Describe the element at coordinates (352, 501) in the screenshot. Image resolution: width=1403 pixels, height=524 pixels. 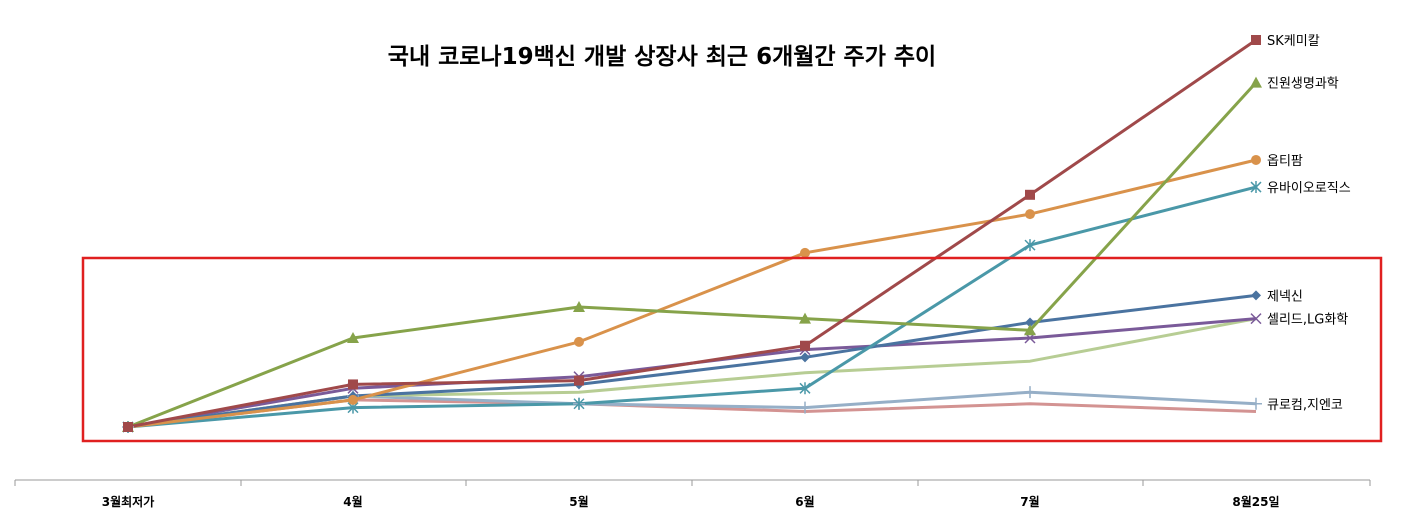
I see `x-tick-label: 4월` at that location.